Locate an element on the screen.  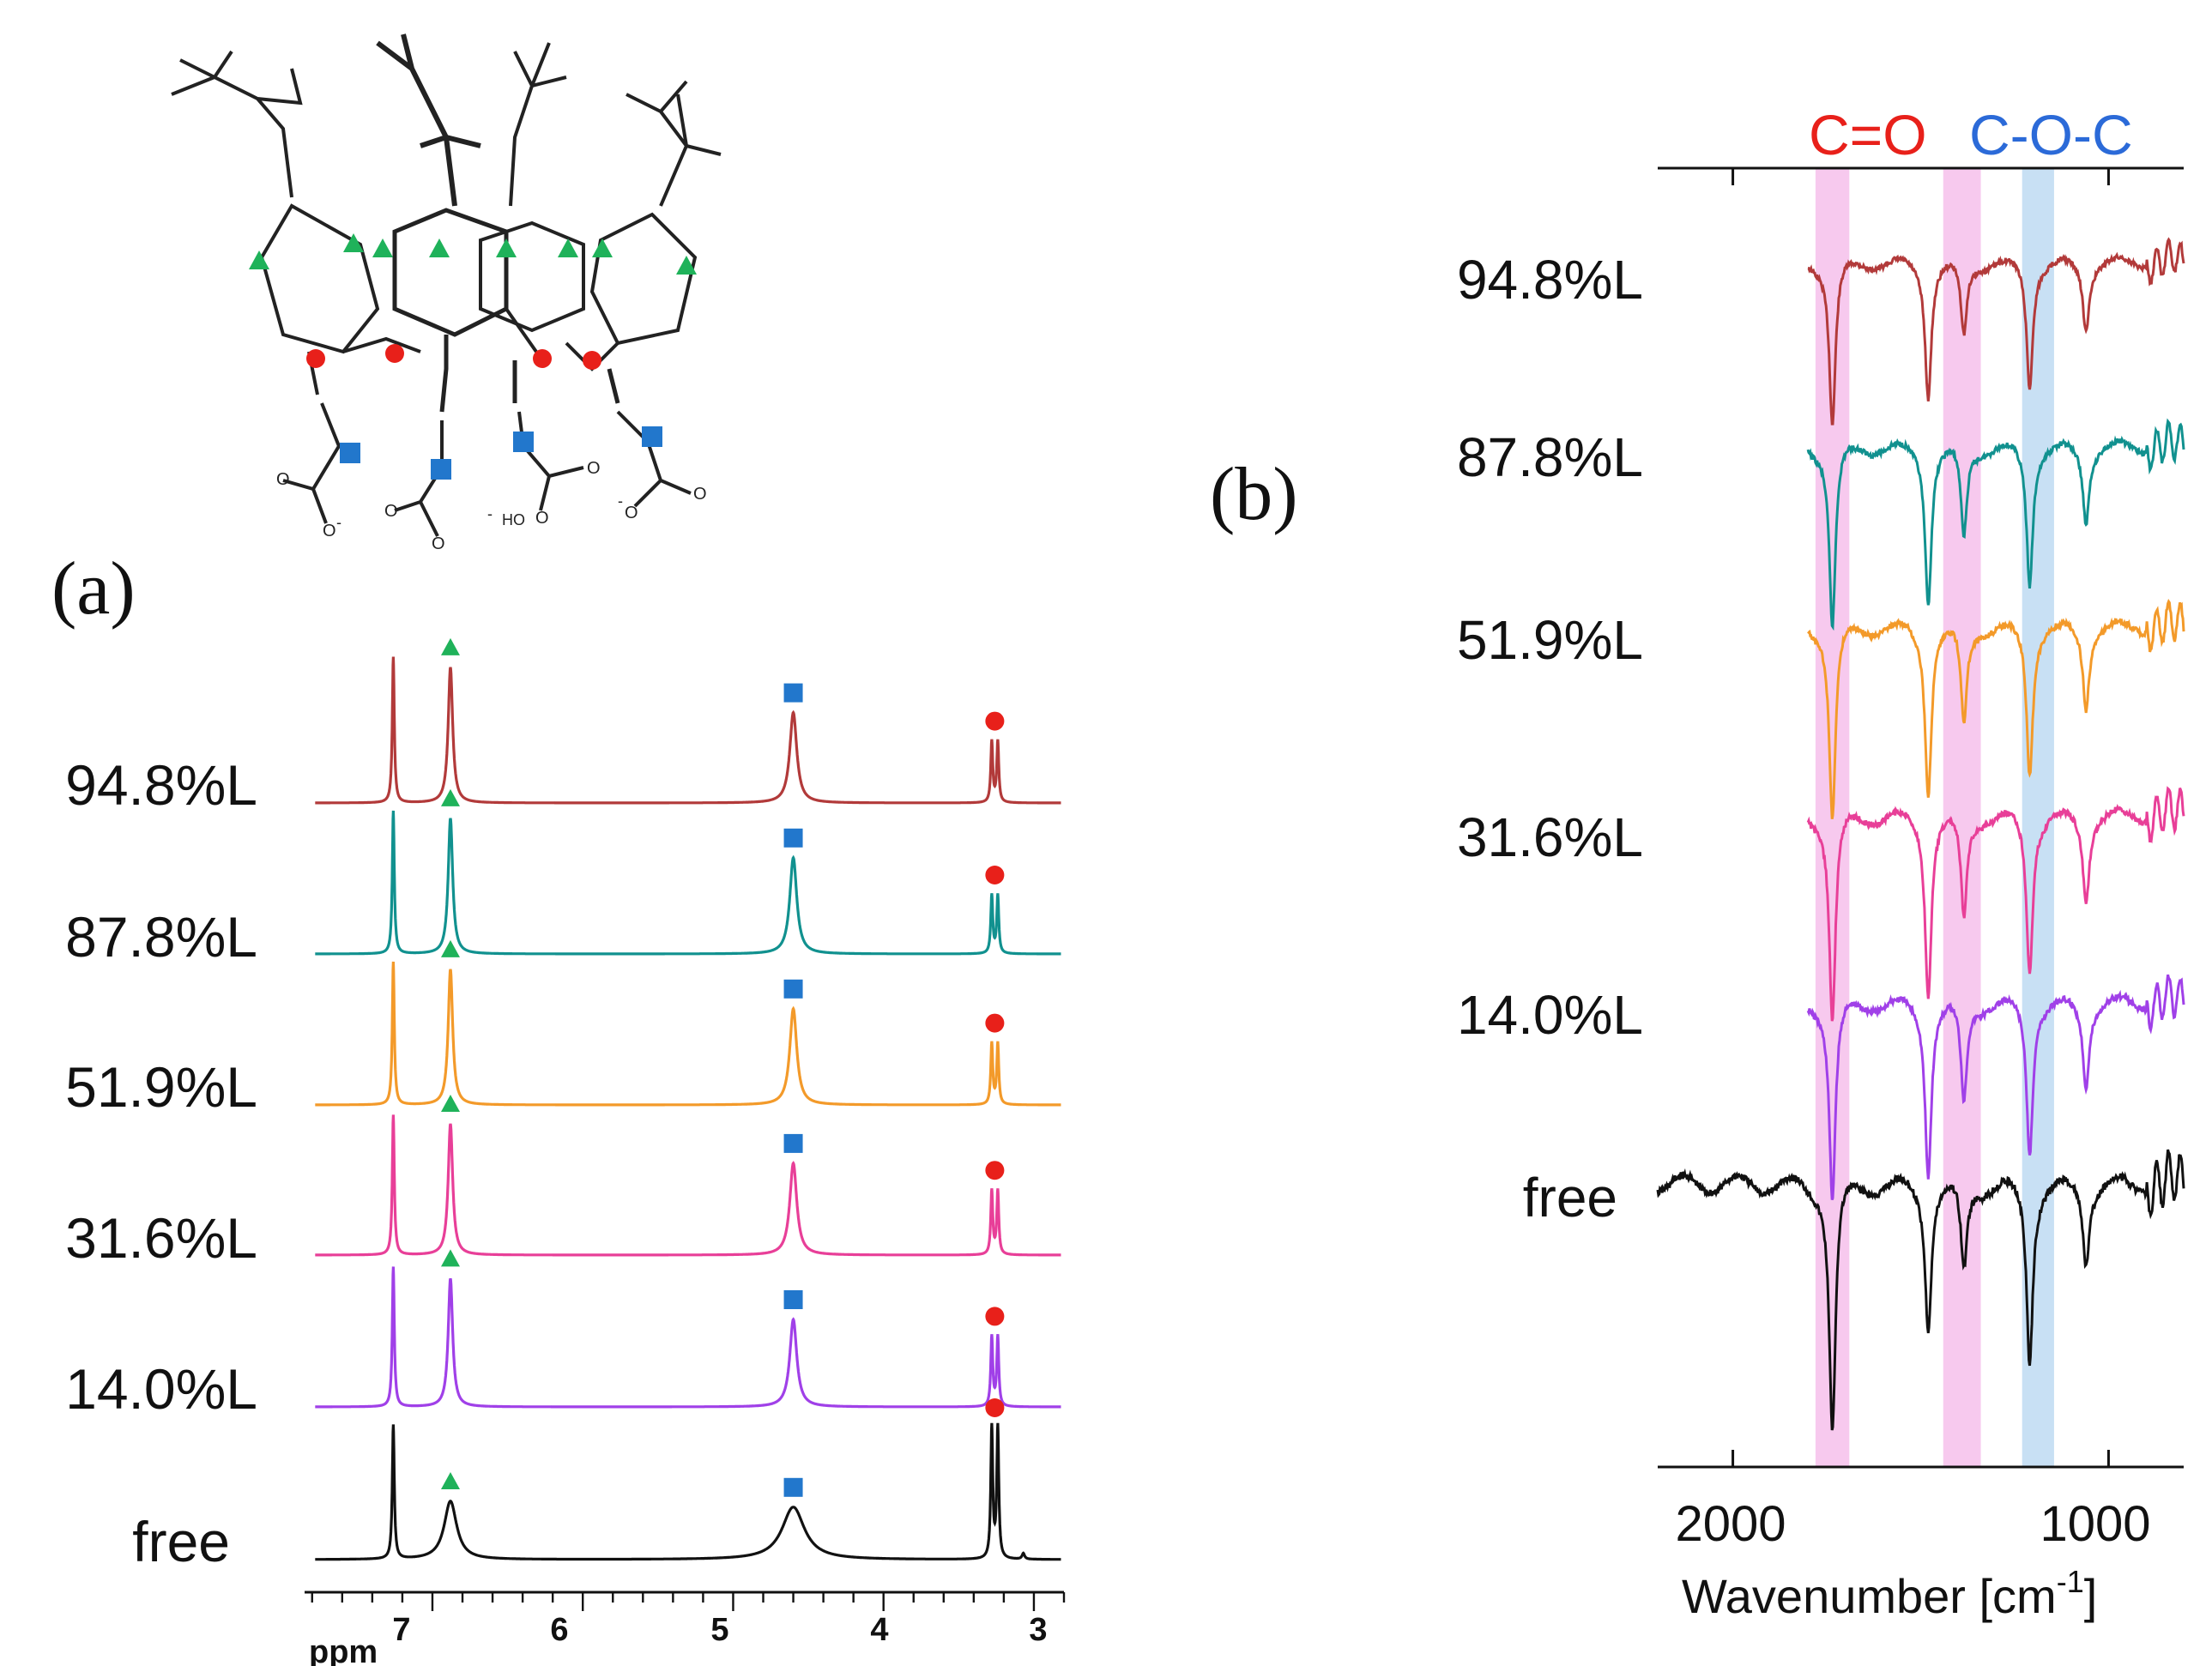
nmr-trace-94.8%L is located at coordinates (688, 730).